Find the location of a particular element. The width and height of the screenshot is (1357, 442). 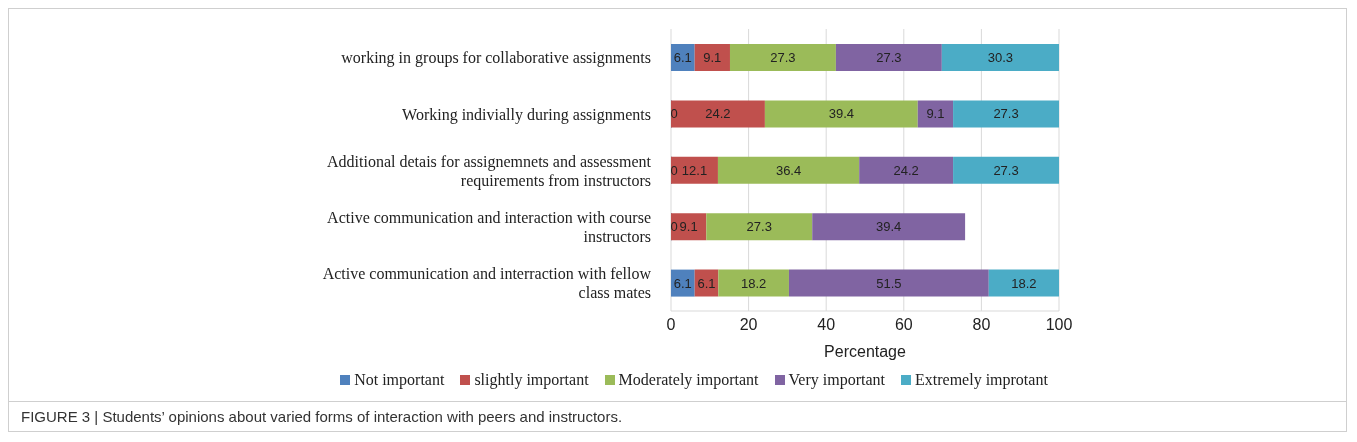

y-tick-label: Additional detais for assignemnets and assessment requirements from instructors is located at coordinates (489, 170).